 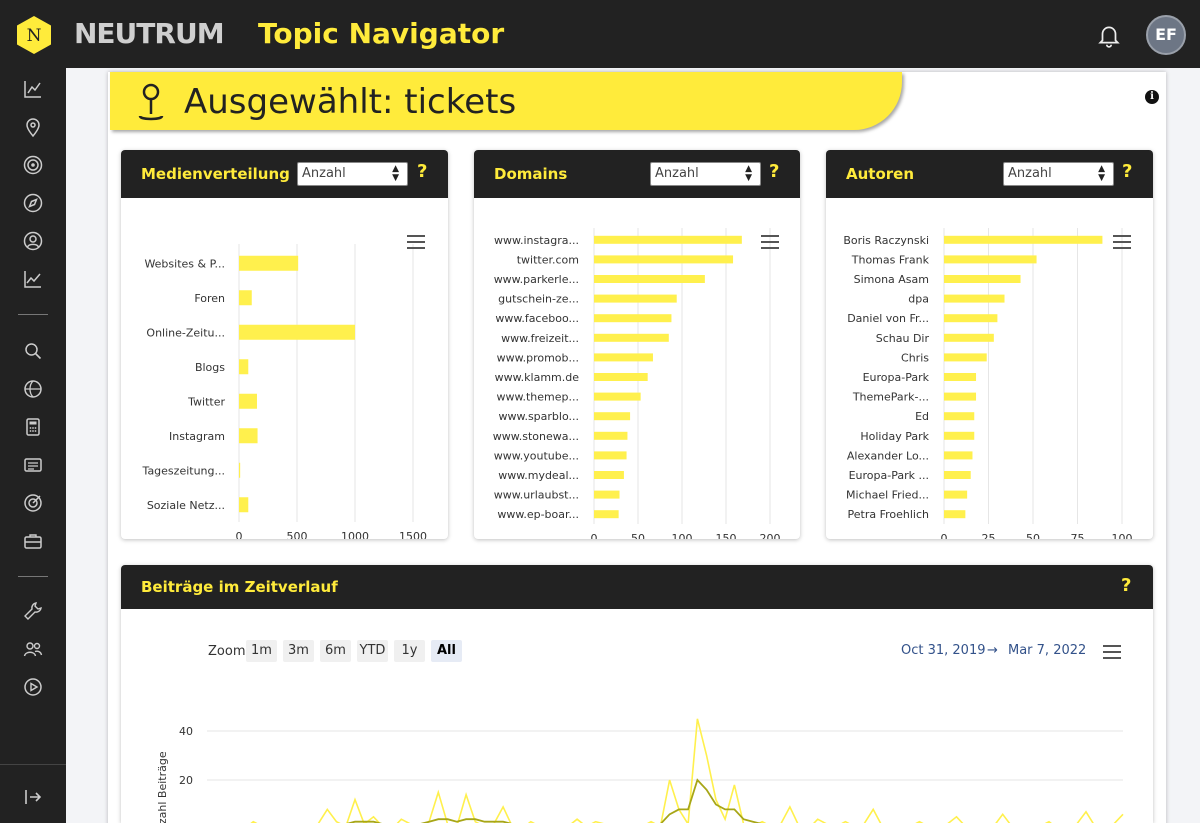 I want to click on neutrum-logo-icon: N, so click(x=34, y=35).